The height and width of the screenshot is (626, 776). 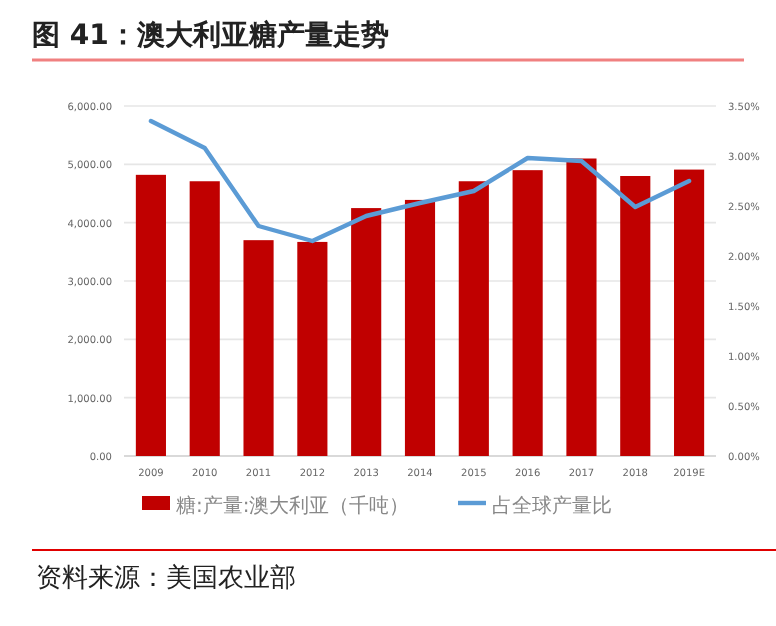 What do you see at coordinates (420, 181) in the screenshot?
I see `line-series` at bounding box center [420, 181].